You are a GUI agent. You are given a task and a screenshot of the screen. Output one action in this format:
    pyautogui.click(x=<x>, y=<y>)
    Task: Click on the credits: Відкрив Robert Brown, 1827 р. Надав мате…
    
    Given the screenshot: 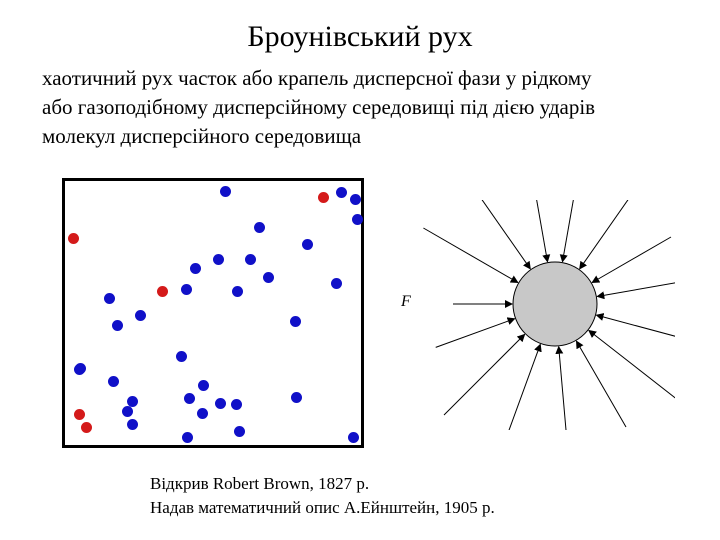 What is the action you would take?
    pyautogui.click(x=322, y=496)
    